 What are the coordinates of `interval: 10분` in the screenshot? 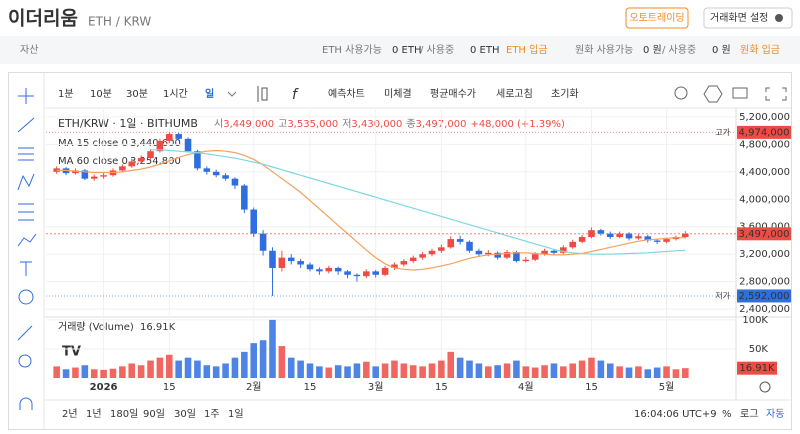 It's located at (101, 94).